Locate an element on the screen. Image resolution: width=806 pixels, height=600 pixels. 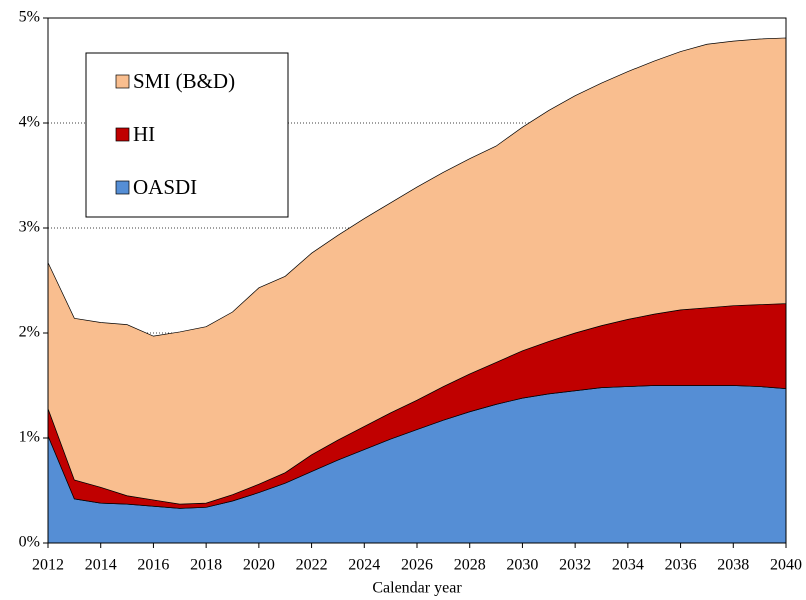
y-tick-label: 3% is located at coordinates (29, 227).